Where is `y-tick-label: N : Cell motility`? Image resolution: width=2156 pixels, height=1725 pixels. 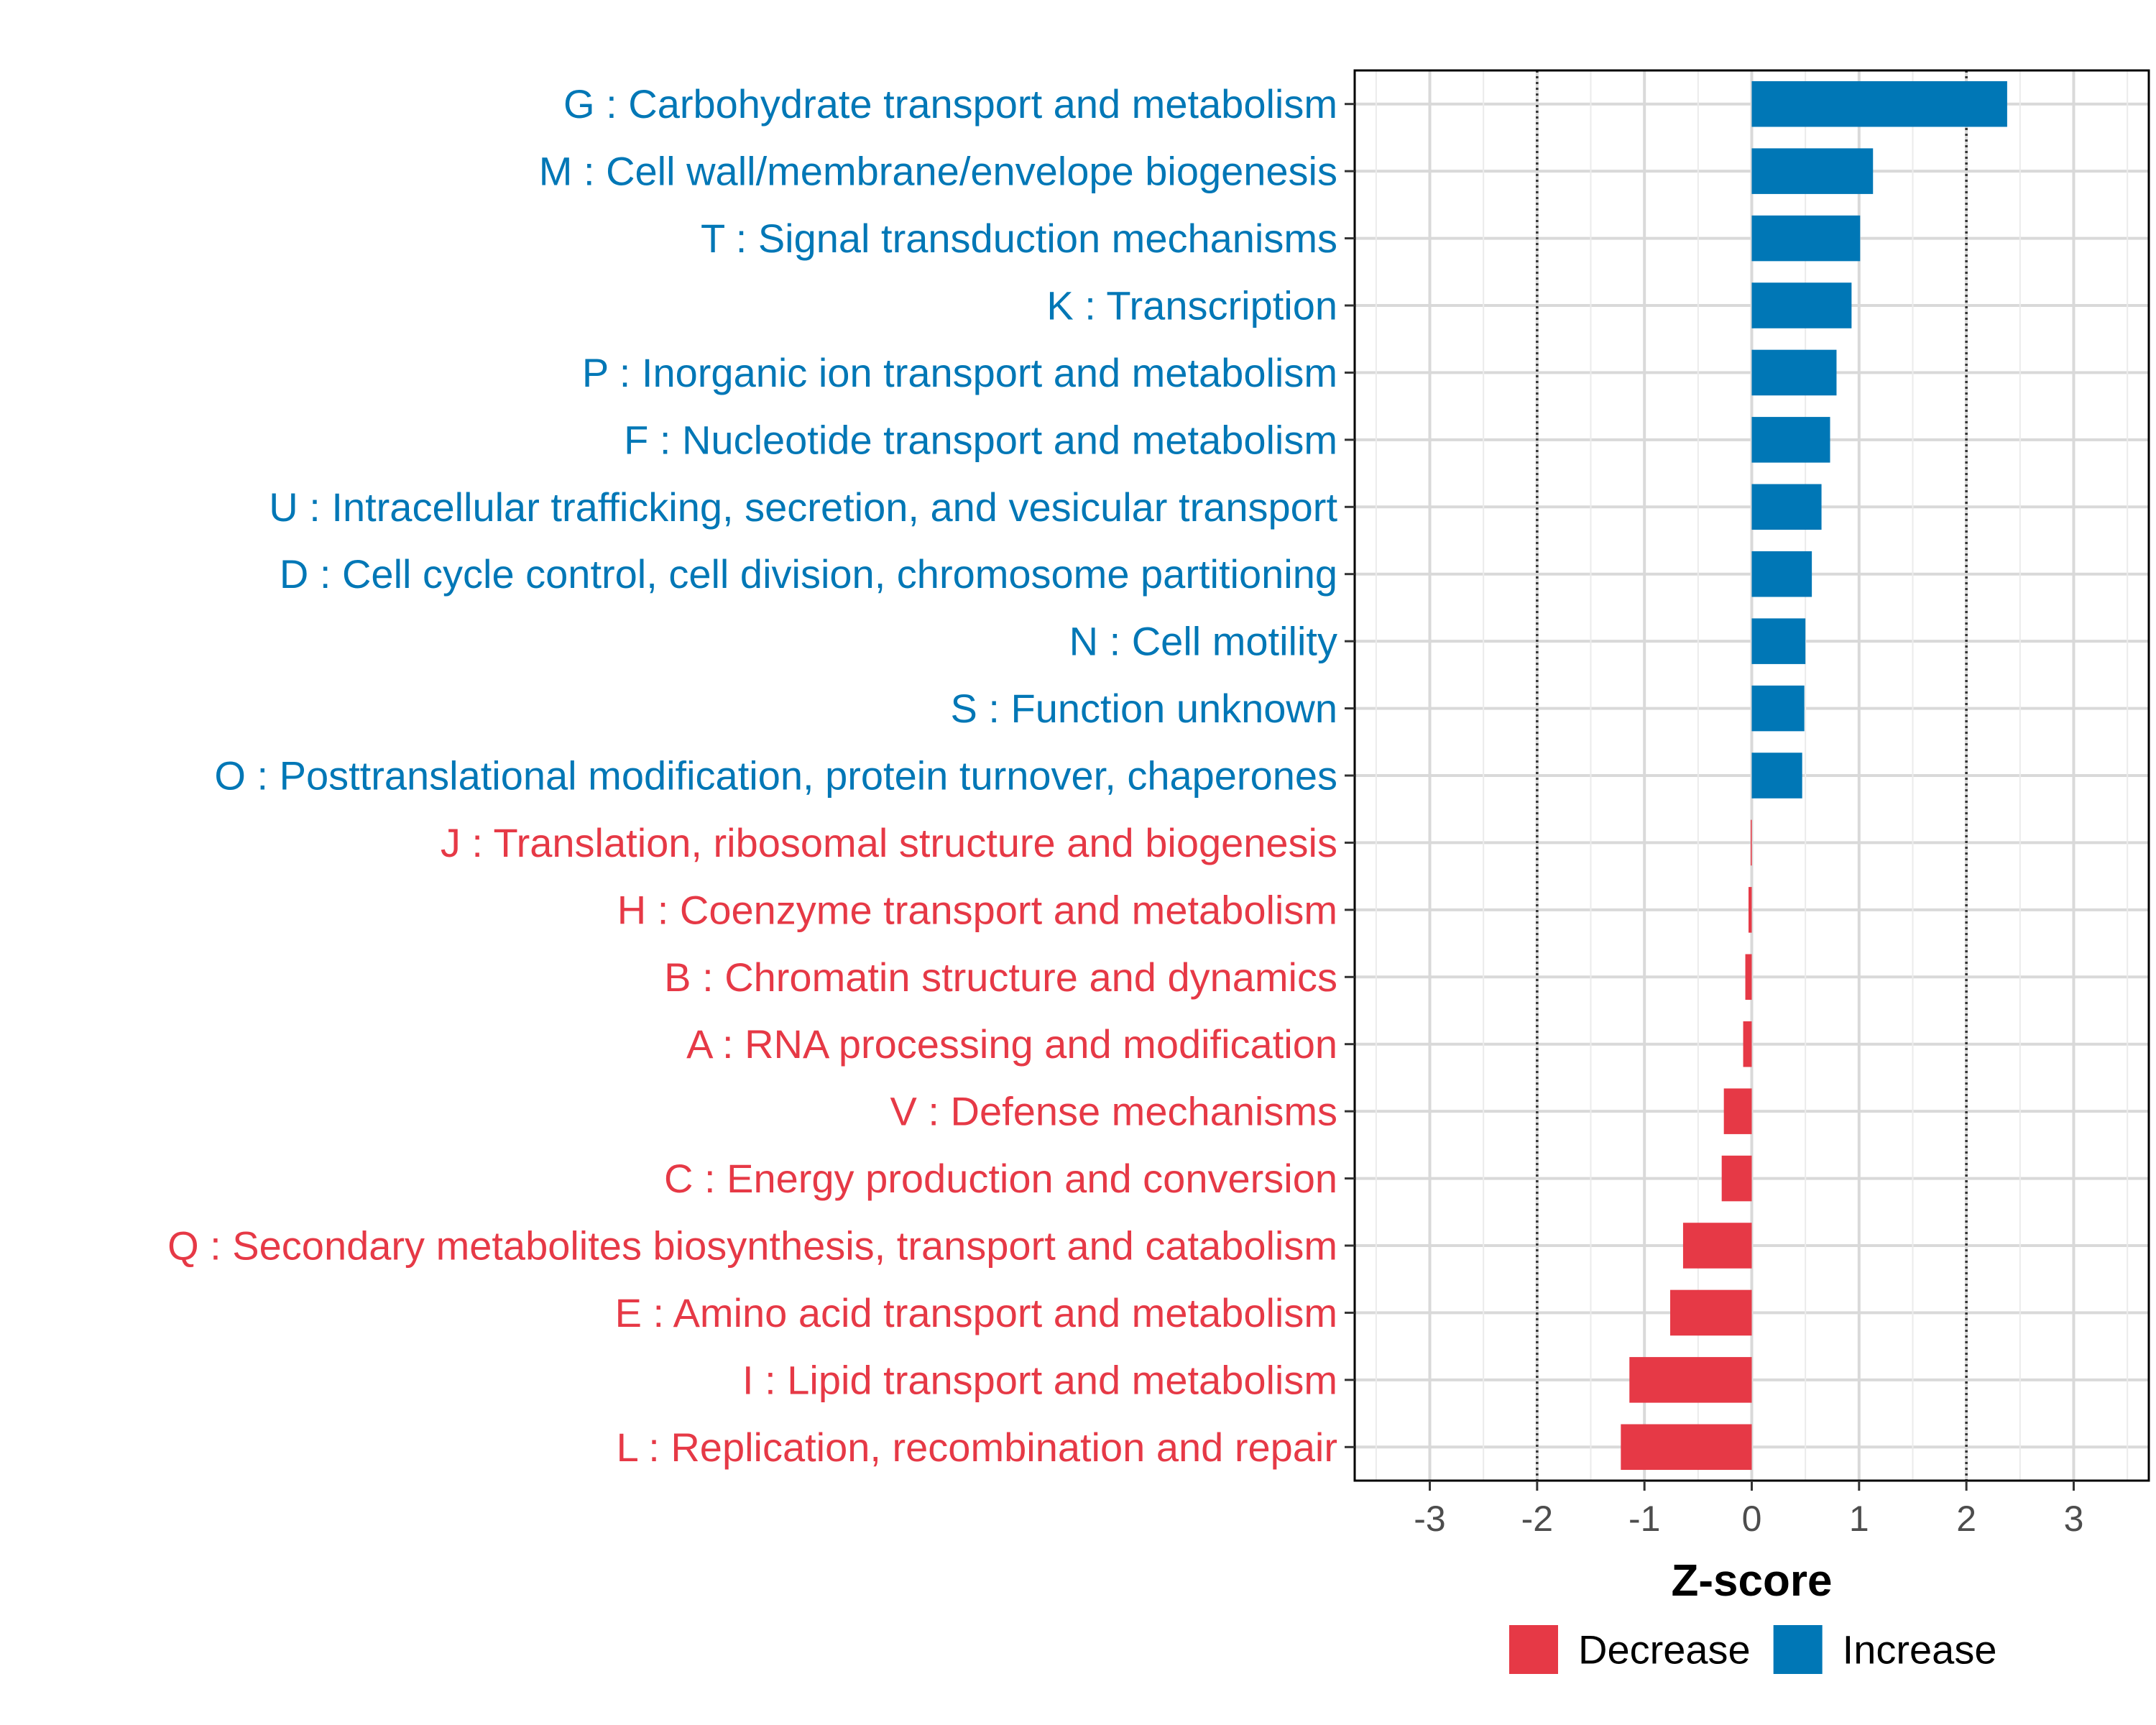
y-tick-label: N : Cell motility is located at coordinates (1203, 641).